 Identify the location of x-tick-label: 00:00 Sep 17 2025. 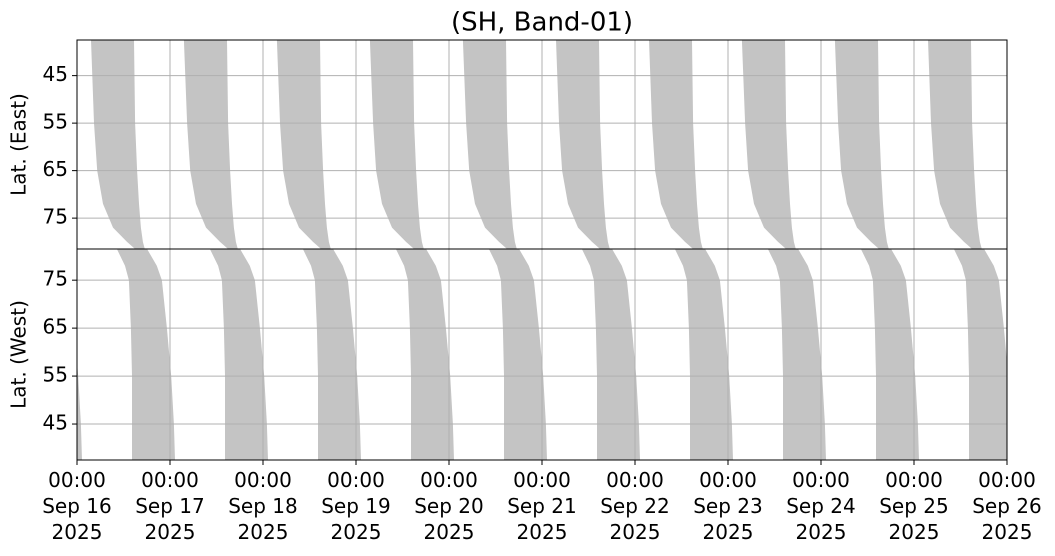
(170, 506).